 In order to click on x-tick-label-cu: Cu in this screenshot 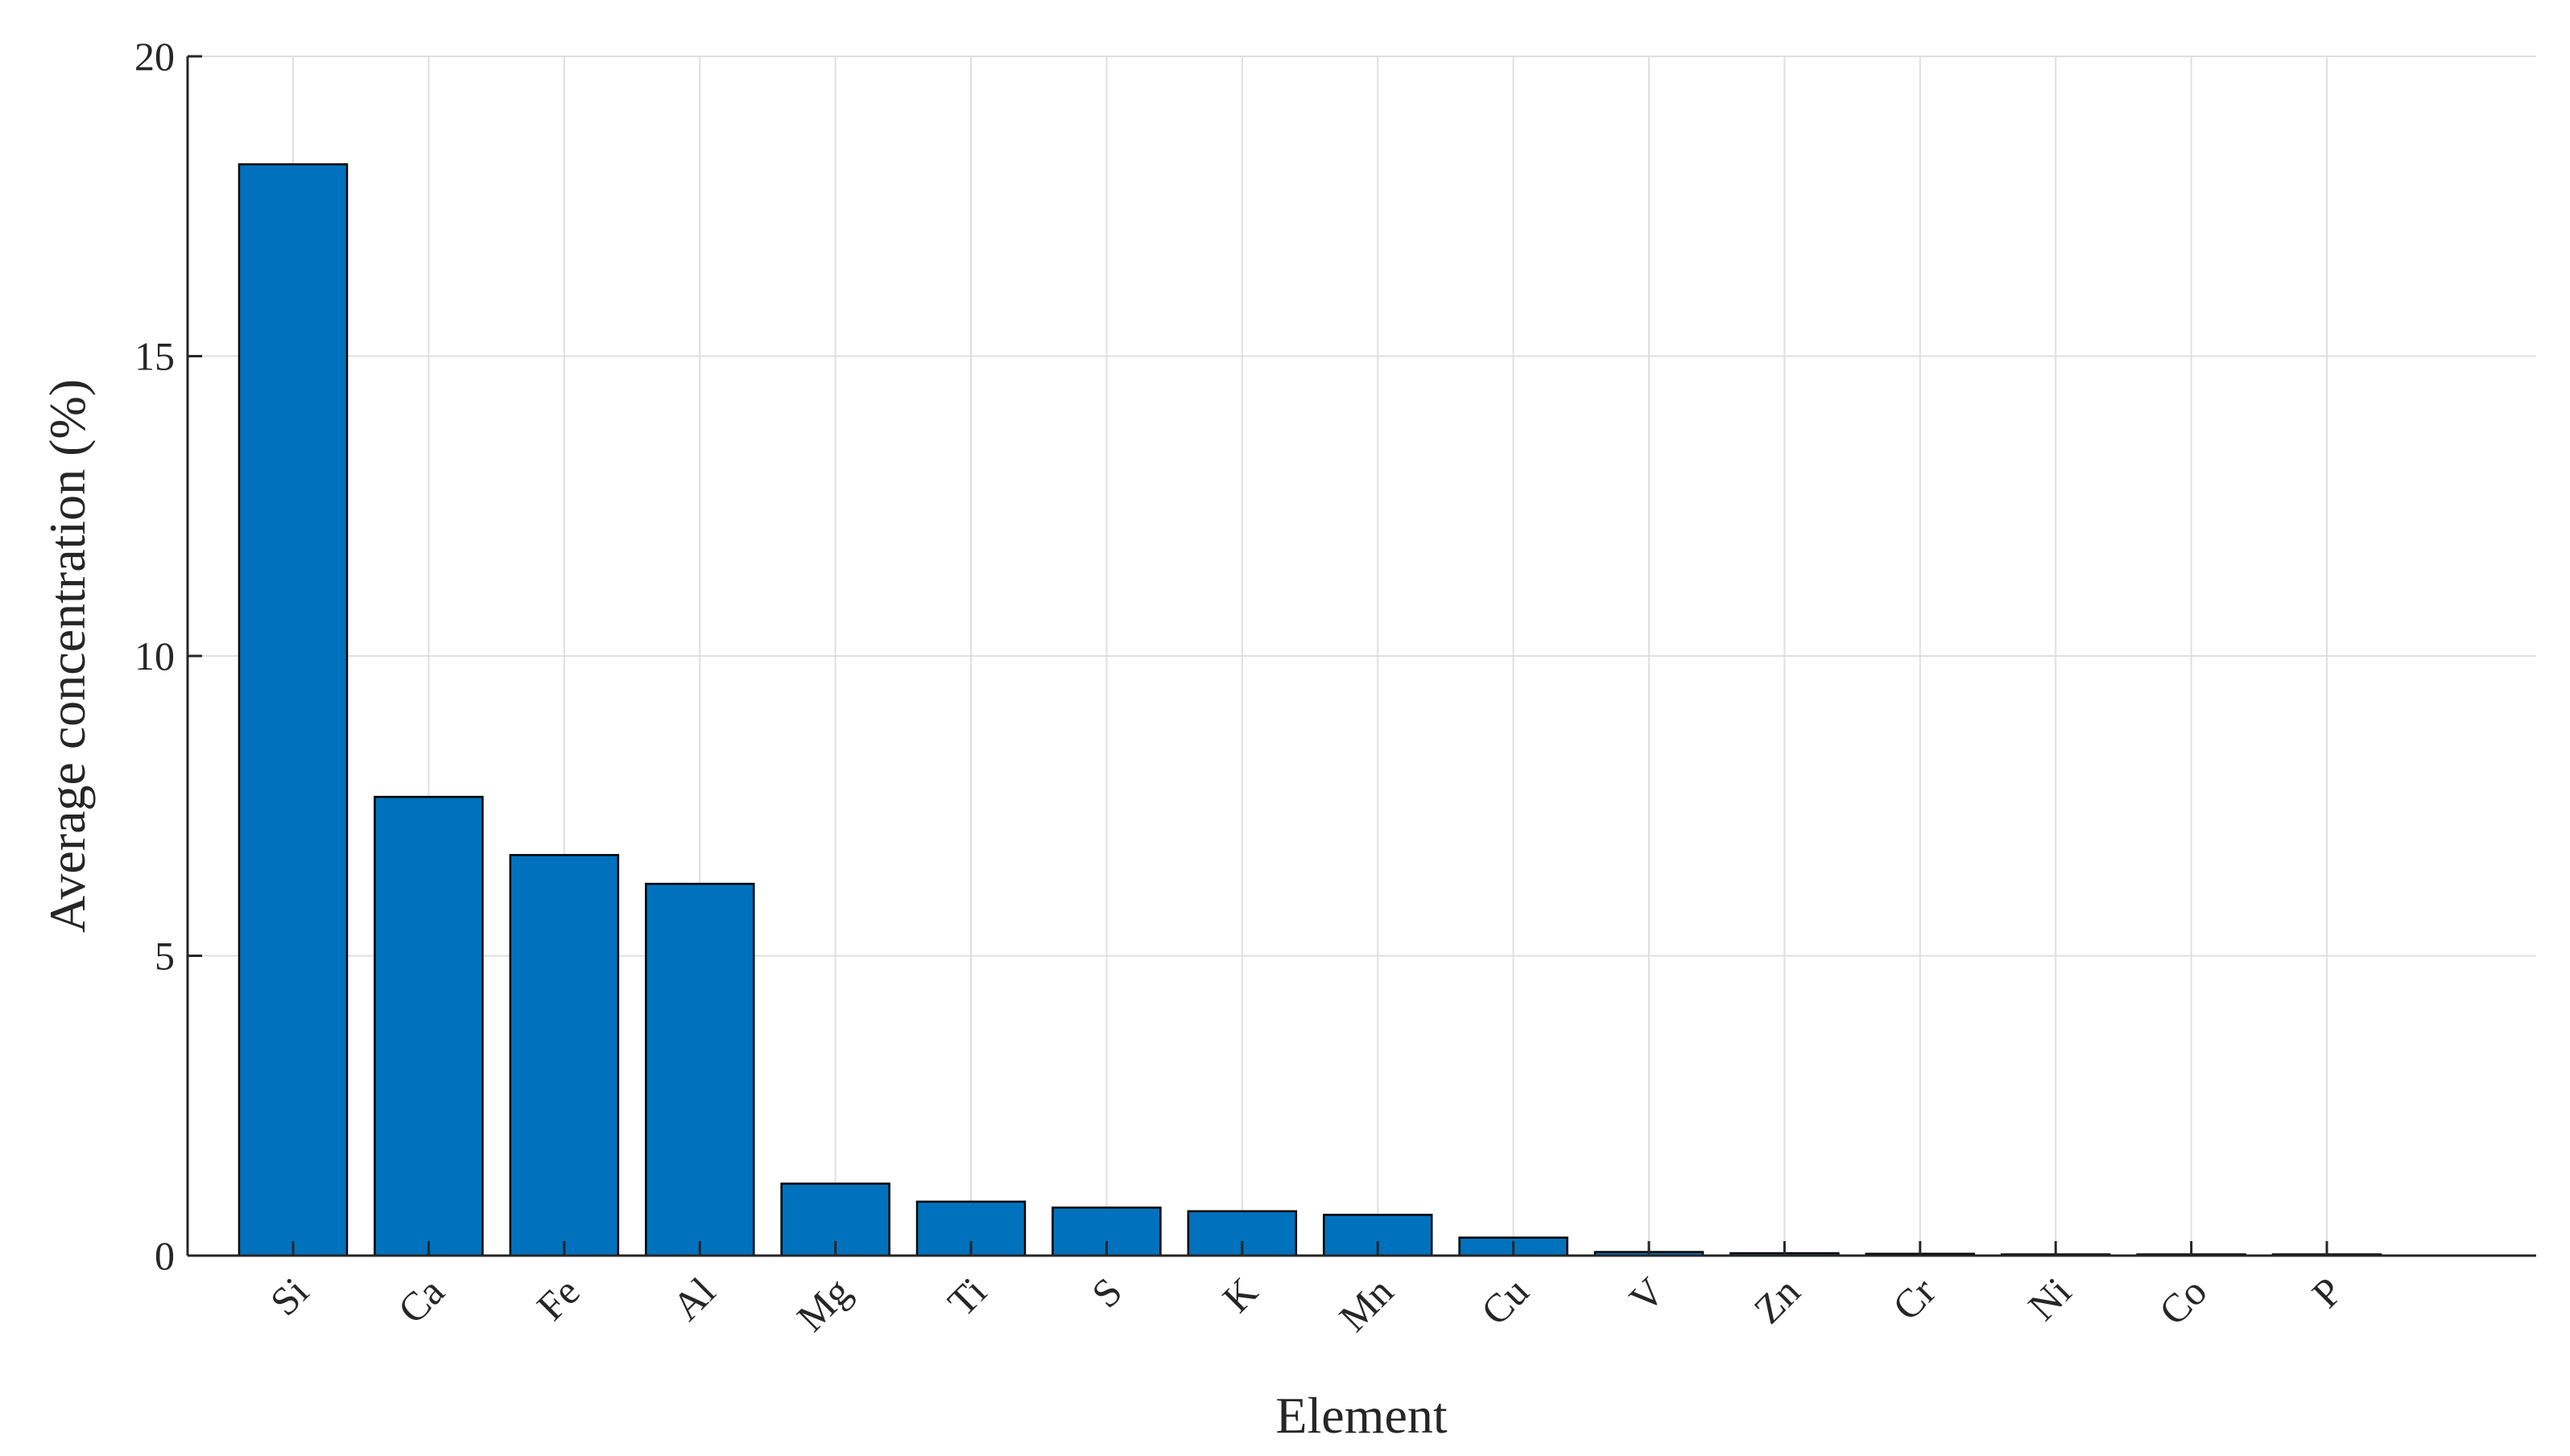, I will do `click(1505, 1301)`.